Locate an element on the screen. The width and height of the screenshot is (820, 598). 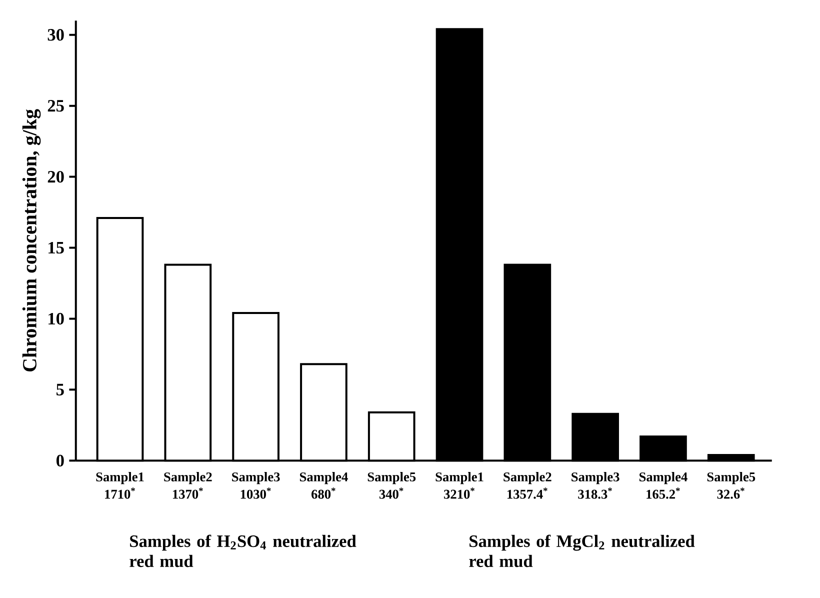
x-tick-label: Sample4 165.2$^{*}$ is located at coordinates (663, 485).